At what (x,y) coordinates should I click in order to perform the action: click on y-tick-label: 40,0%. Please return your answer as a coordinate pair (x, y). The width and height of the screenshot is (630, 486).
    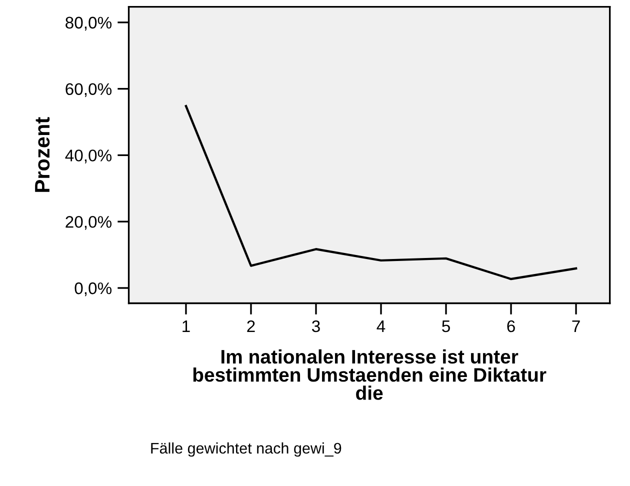
    Looking at the image, I should click on (88, 157).